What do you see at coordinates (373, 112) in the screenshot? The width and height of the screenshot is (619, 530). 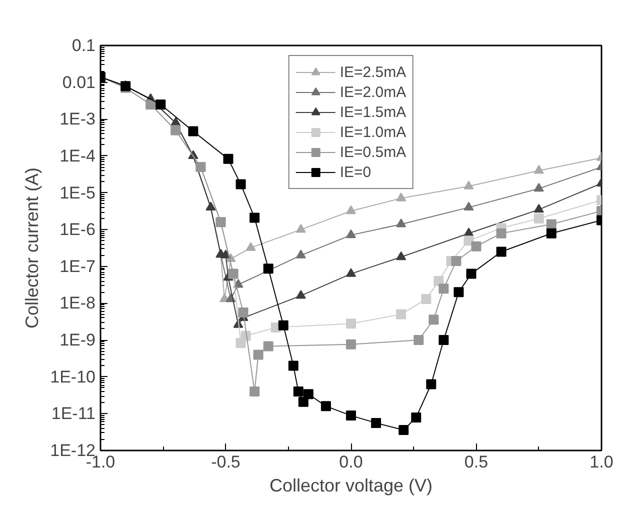 I see `legend-label: IE=1.5mA` at bounding box center [373, 112].